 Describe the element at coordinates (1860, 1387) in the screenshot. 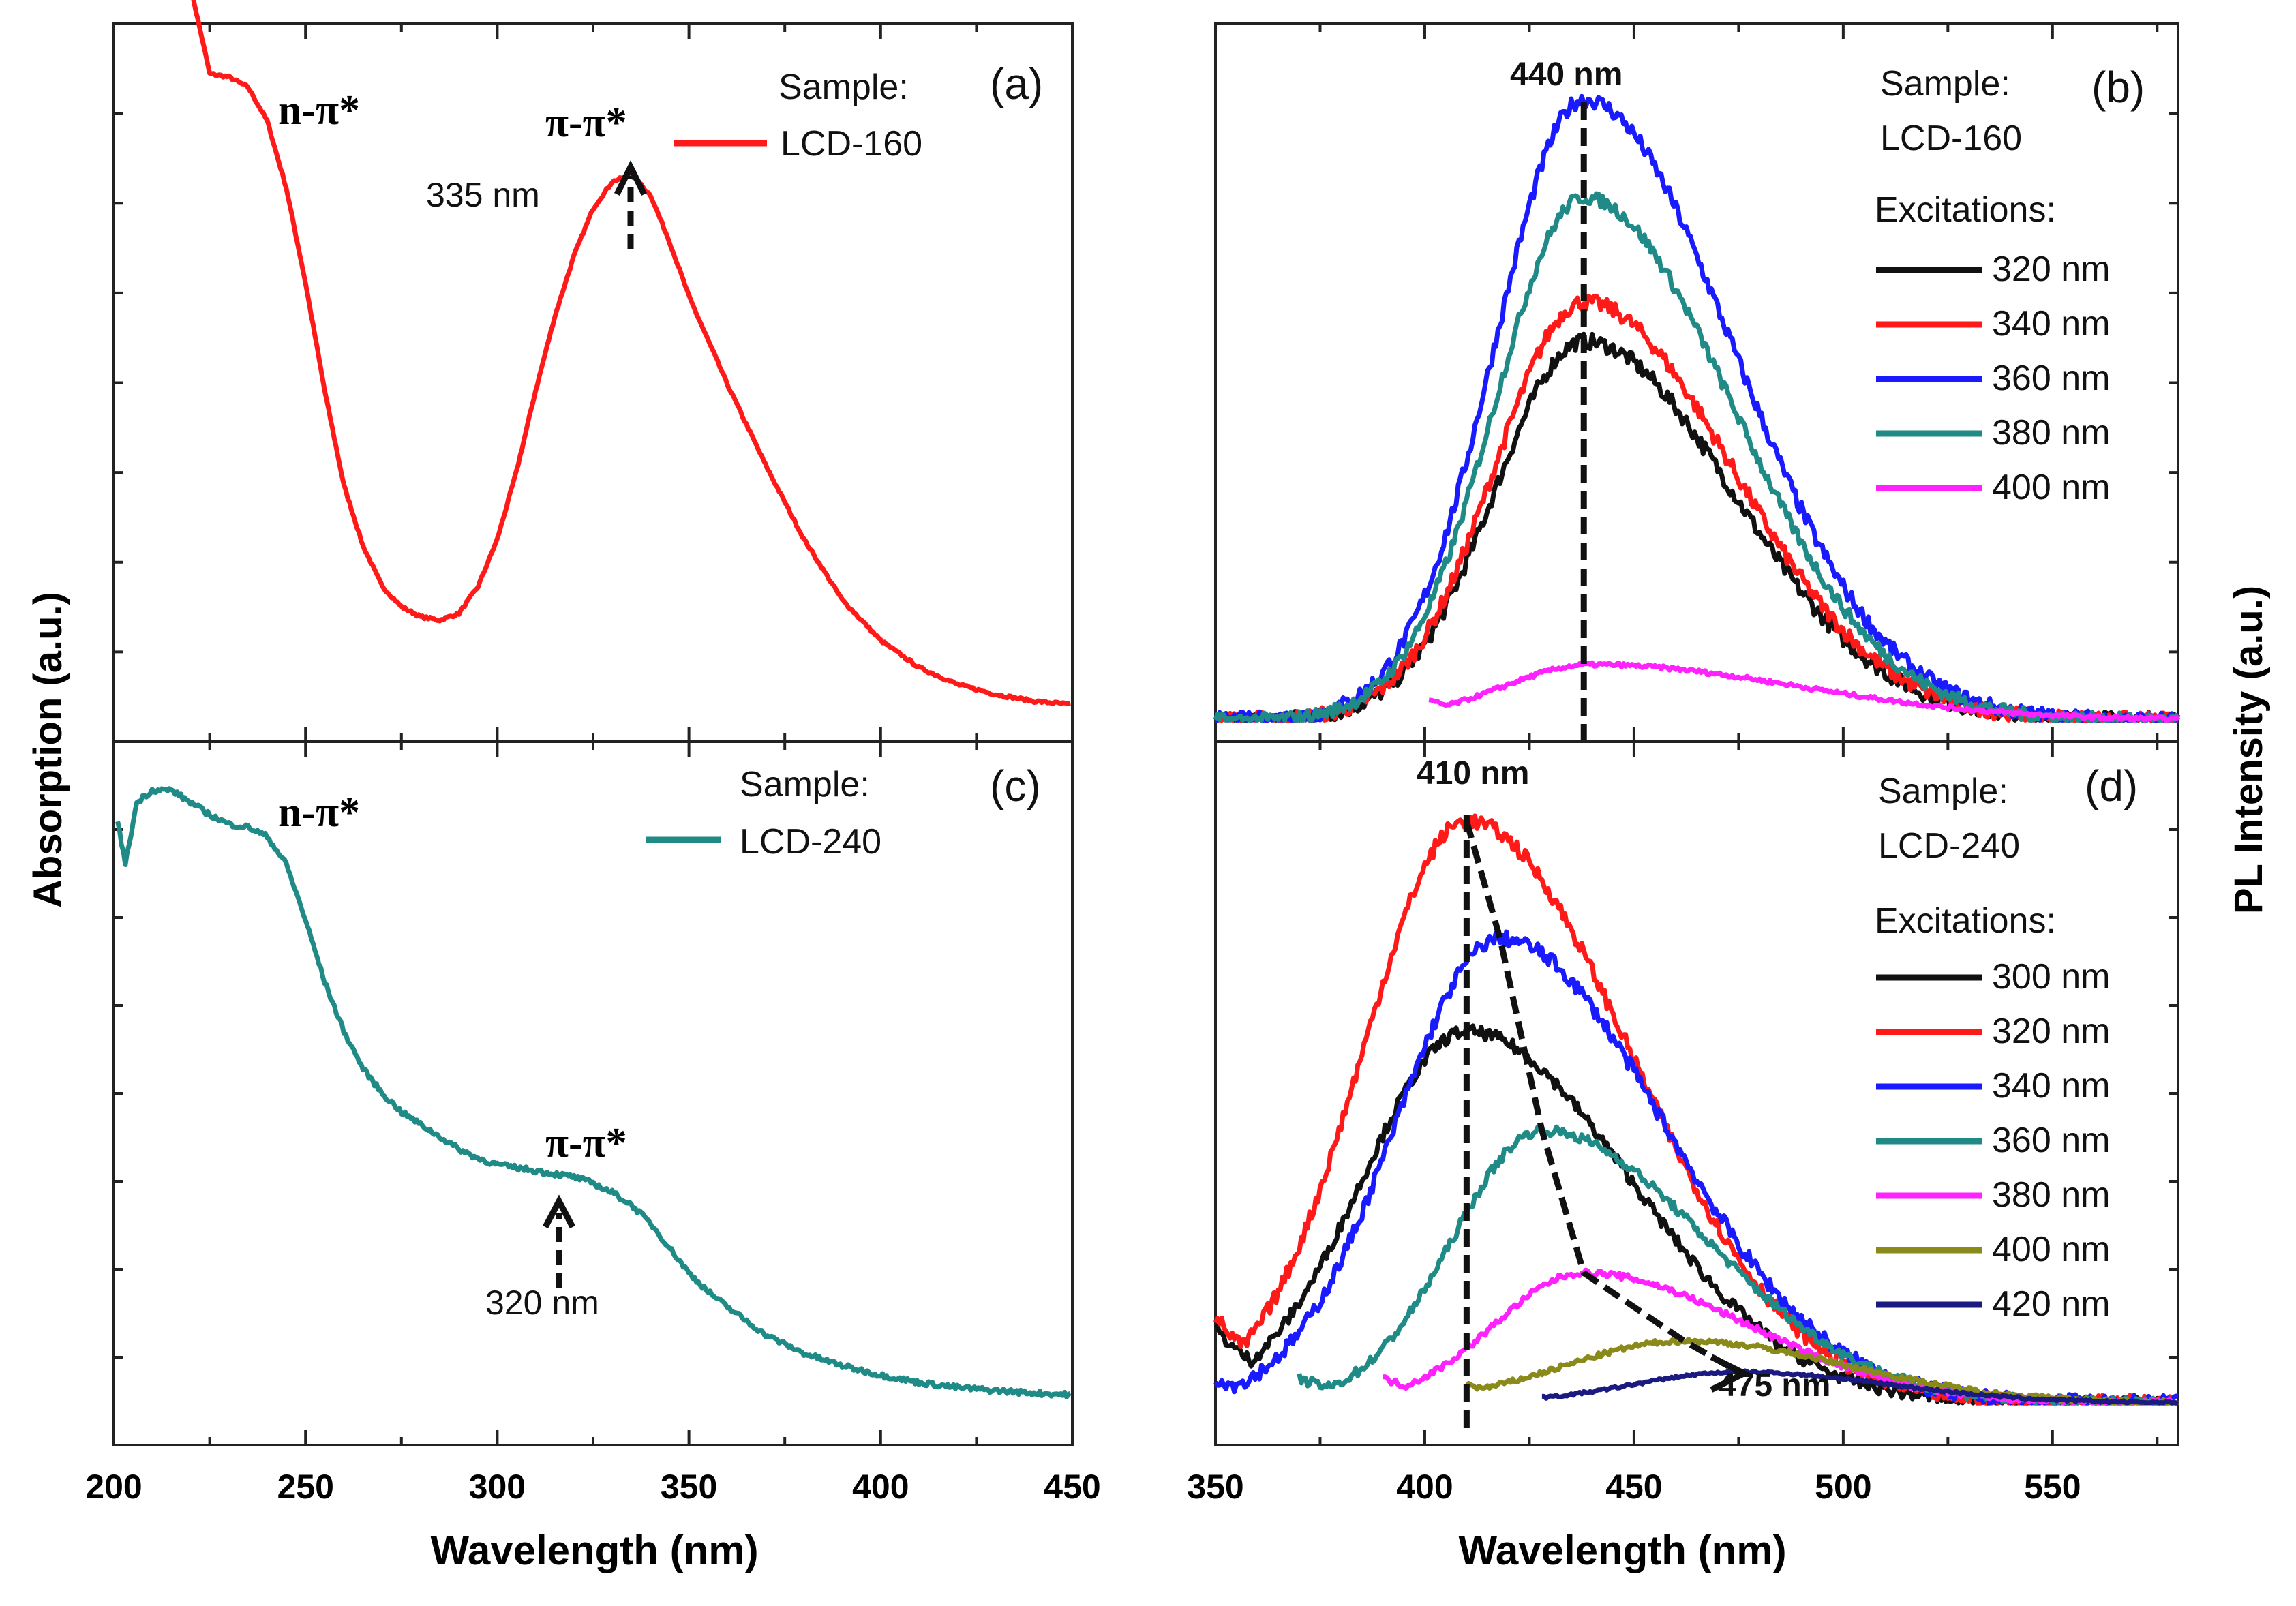

I see `series-d-420-nm` at that location.